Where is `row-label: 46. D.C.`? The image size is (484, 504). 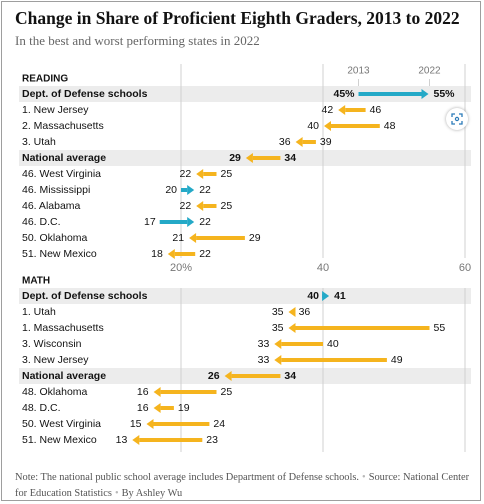 row-label: 46. D.C. is located at coordinates (41, 222).